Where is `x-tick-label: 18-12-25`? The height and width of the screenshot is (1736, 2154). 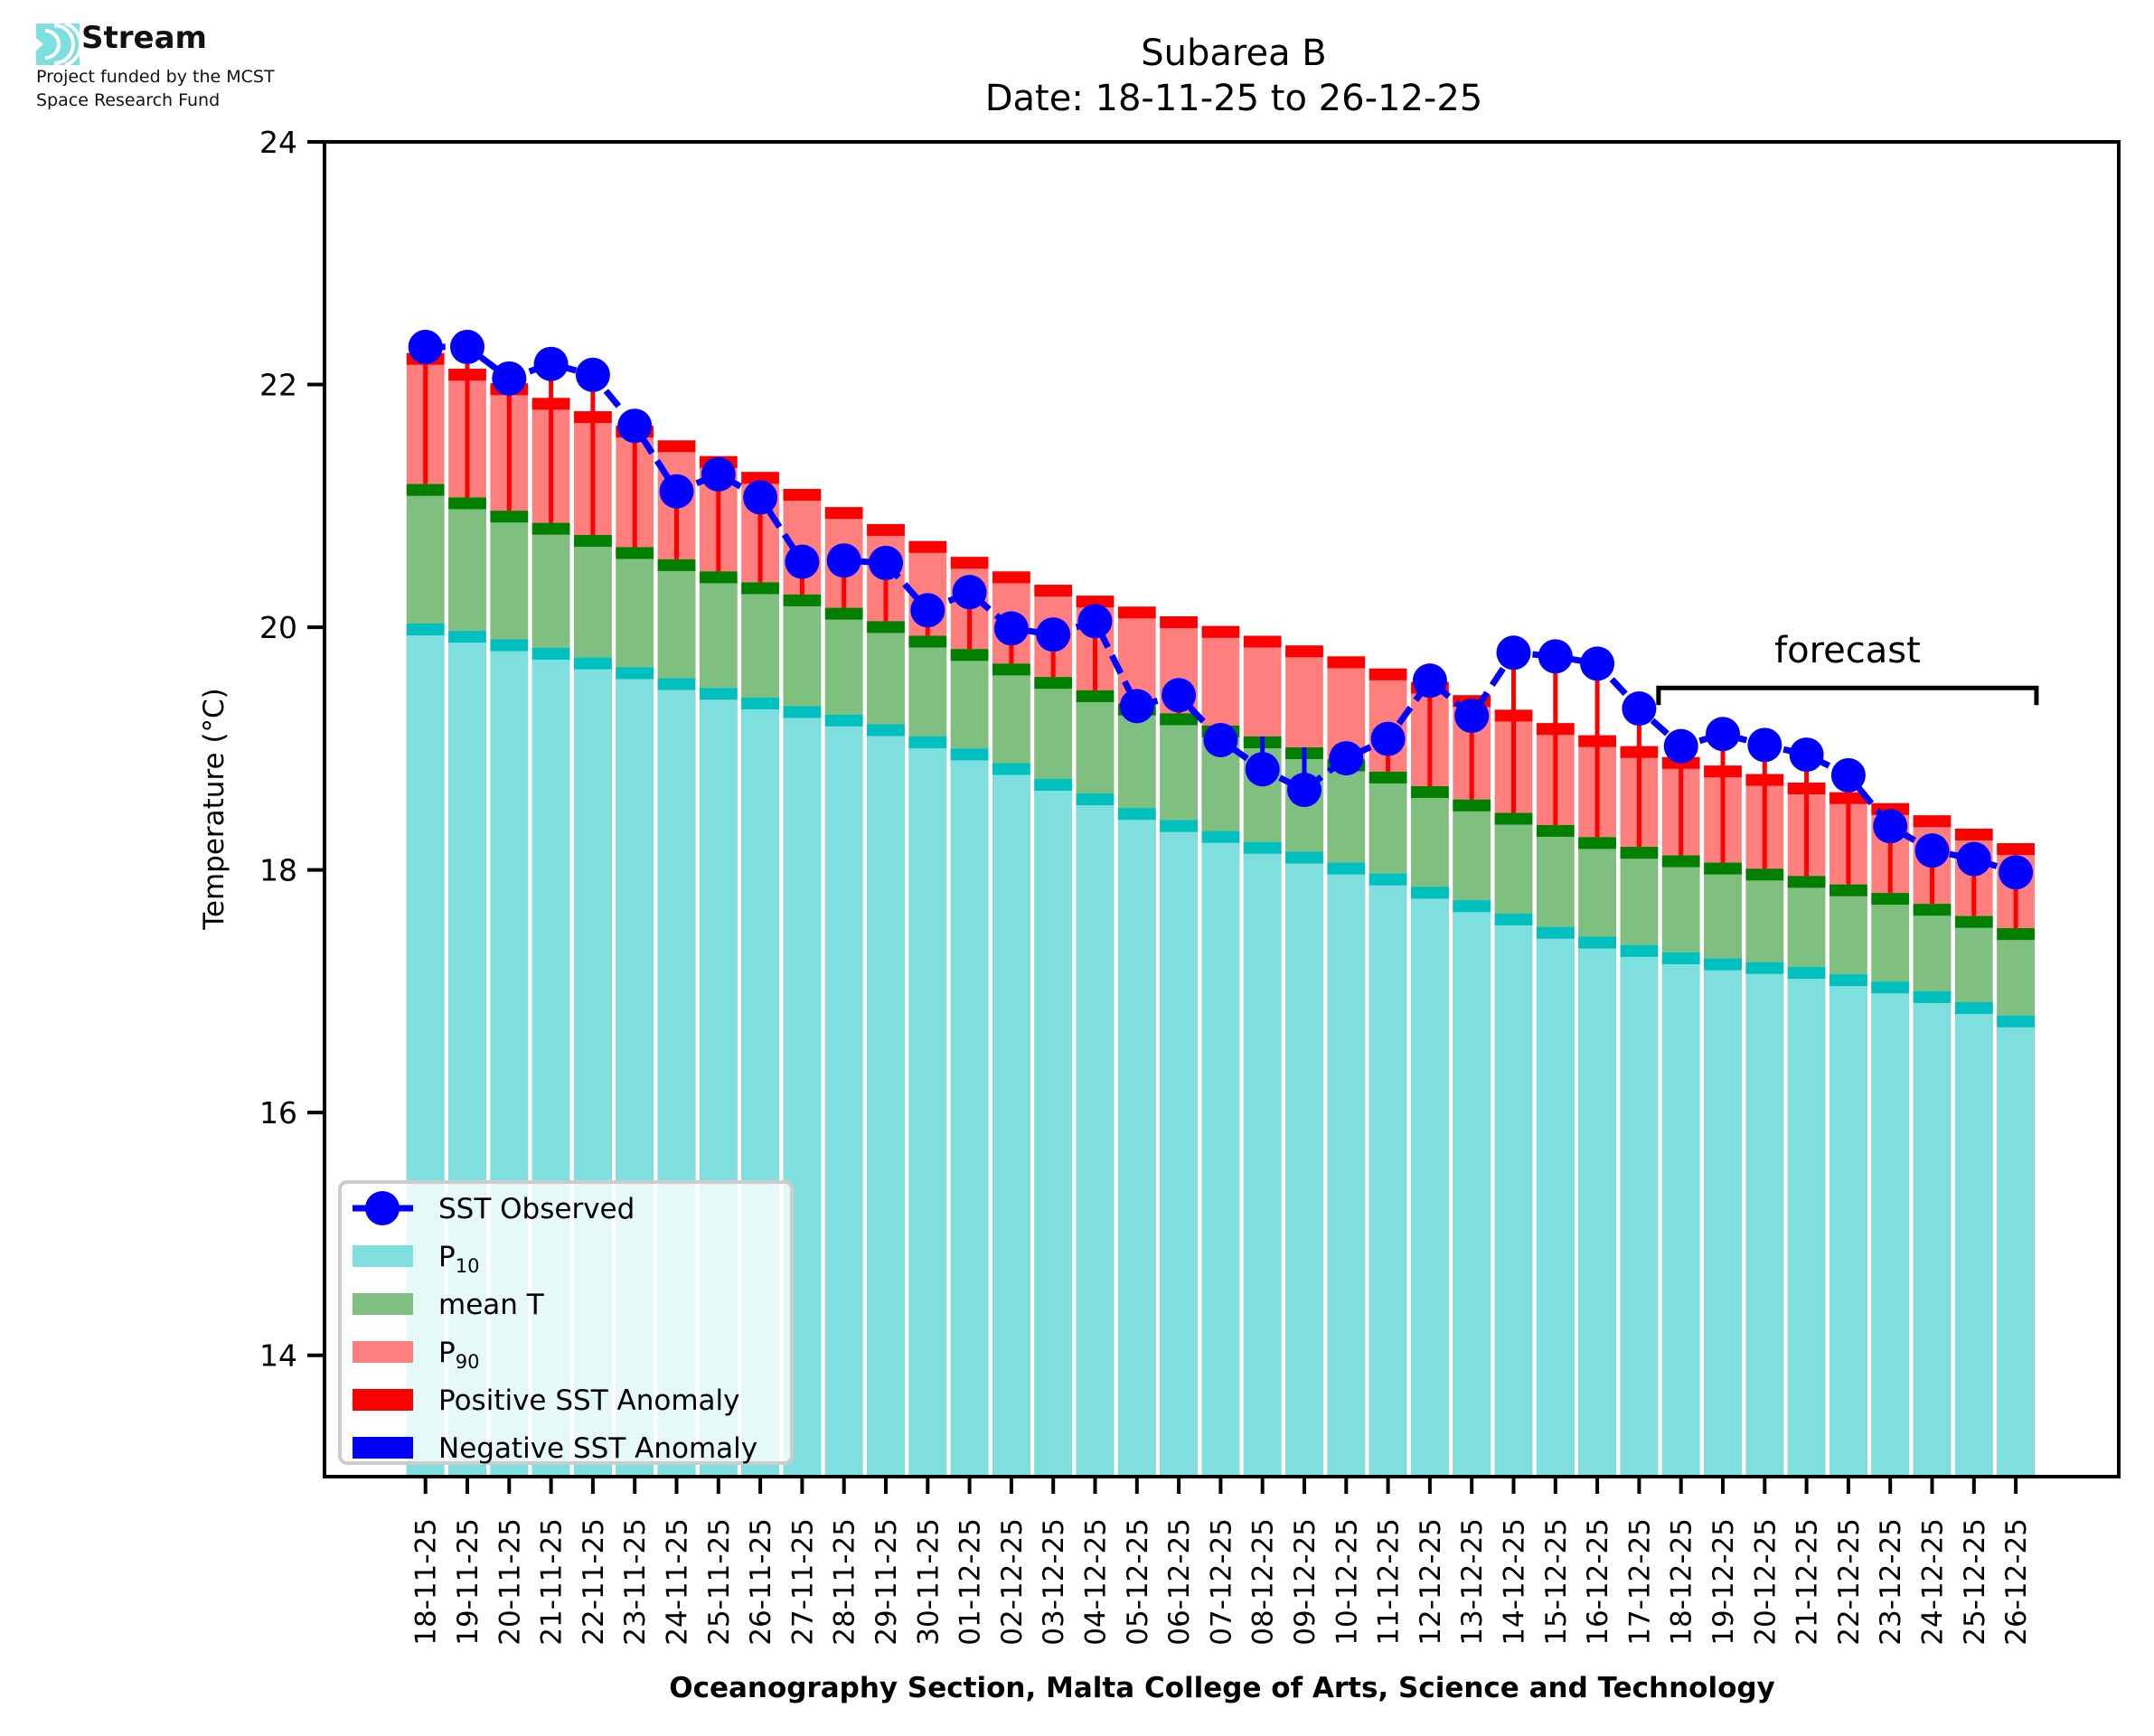
x-tick-label: 18-12-25 is located at coordinates (1682, 1582).